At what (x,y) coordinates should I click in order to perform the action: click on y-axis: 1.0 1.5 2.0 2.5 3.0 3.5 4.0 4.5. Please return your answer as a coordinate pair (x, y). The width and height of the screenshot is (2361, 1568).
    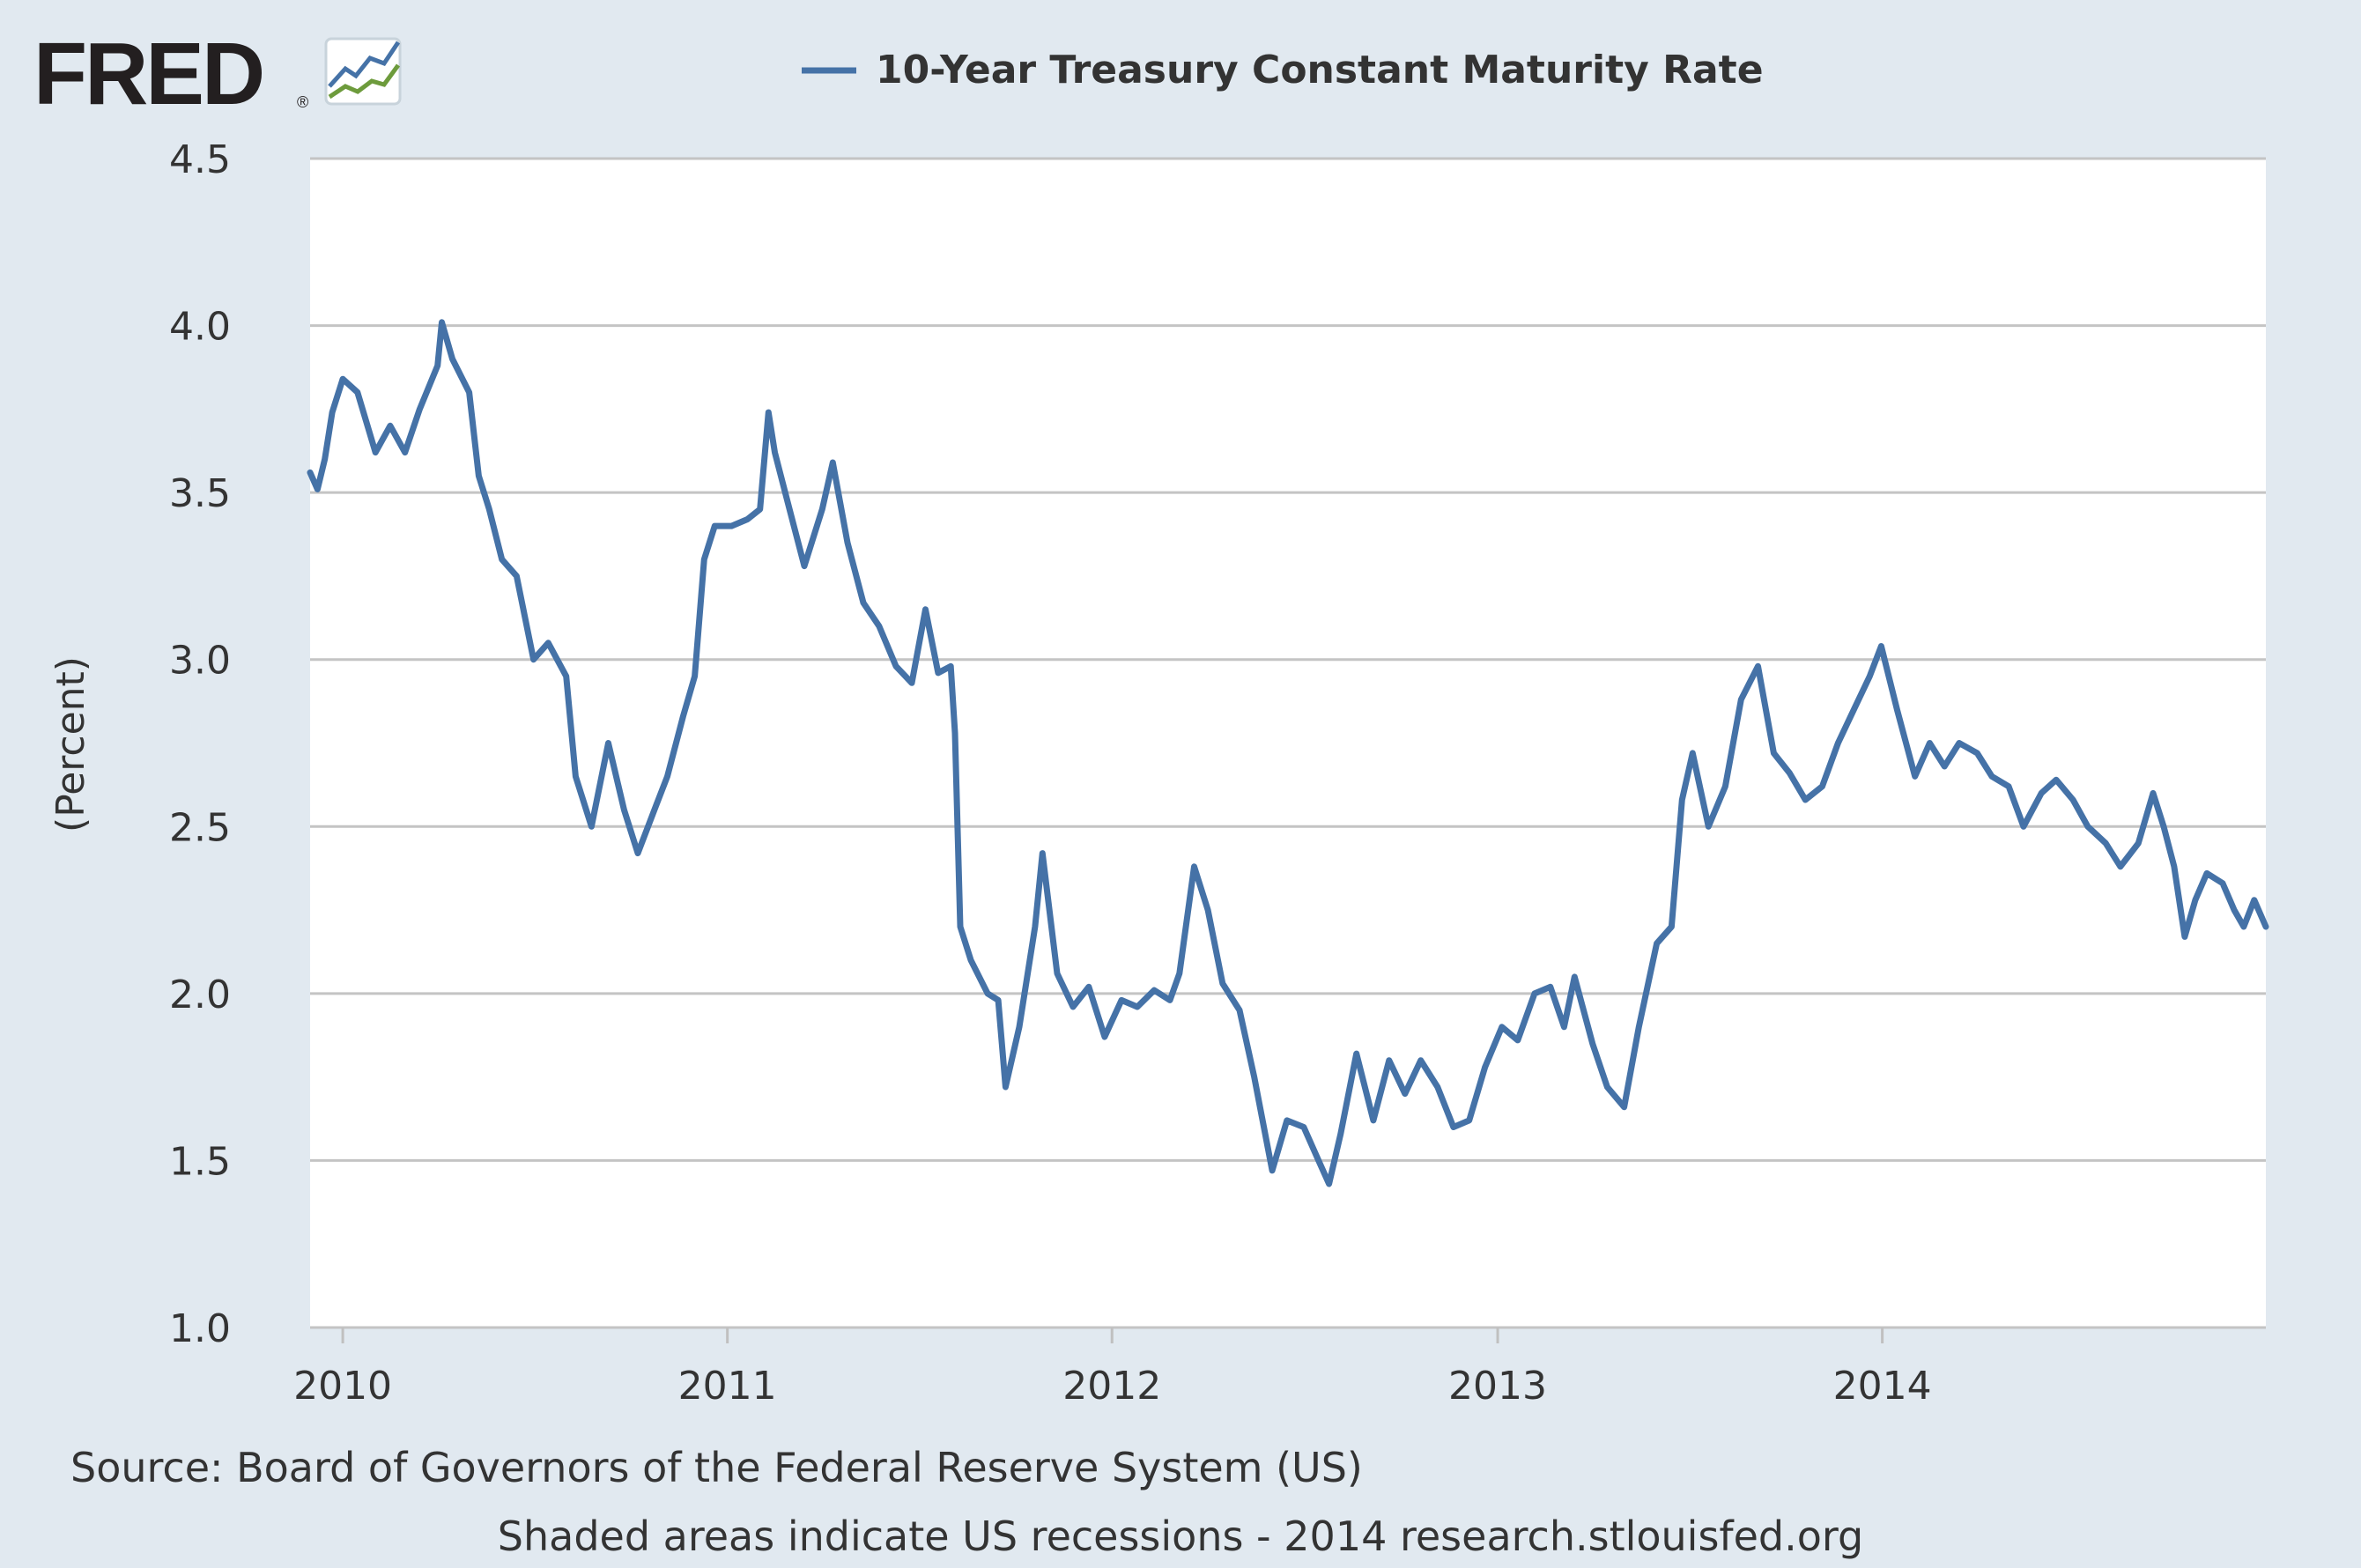
    Looking at the image, I should click on (200, 744).